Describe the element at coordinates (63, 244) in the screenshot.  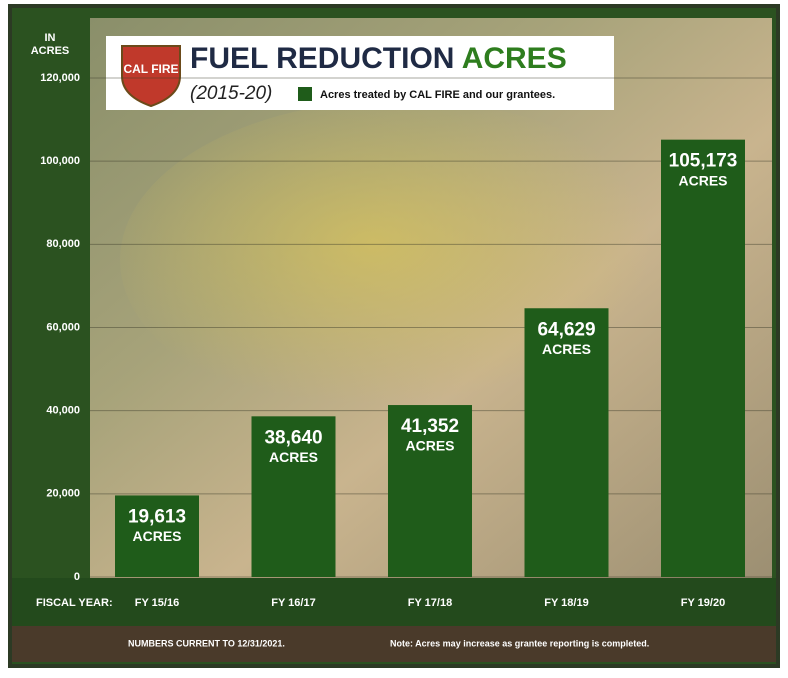
I see `y-tick-label: 80,000` at that location.